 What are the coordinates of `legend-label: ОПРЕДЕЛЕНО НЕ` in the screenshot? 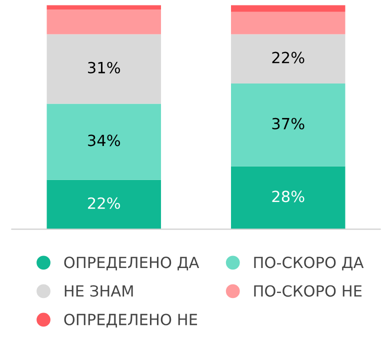 It's located at (131, 321).